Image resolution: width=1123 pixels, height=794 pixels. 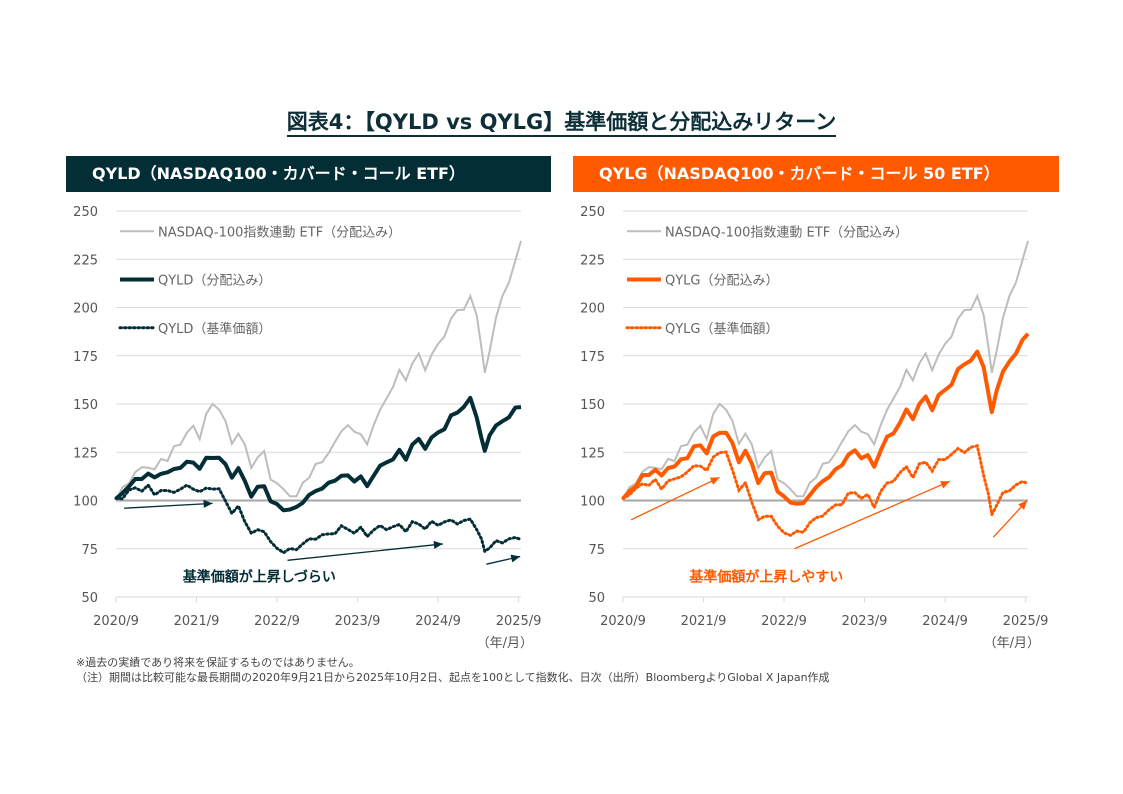 I want to click on legend-label: QYLG（分配込み）, so click(x=722, y=281).